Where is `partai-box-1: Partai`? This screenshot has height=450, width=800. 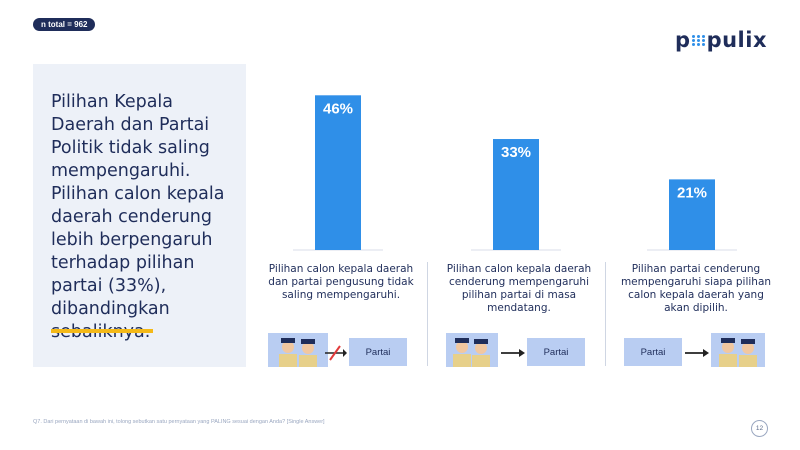 partai-box-1: Partai is located at coordinates (378, 352).